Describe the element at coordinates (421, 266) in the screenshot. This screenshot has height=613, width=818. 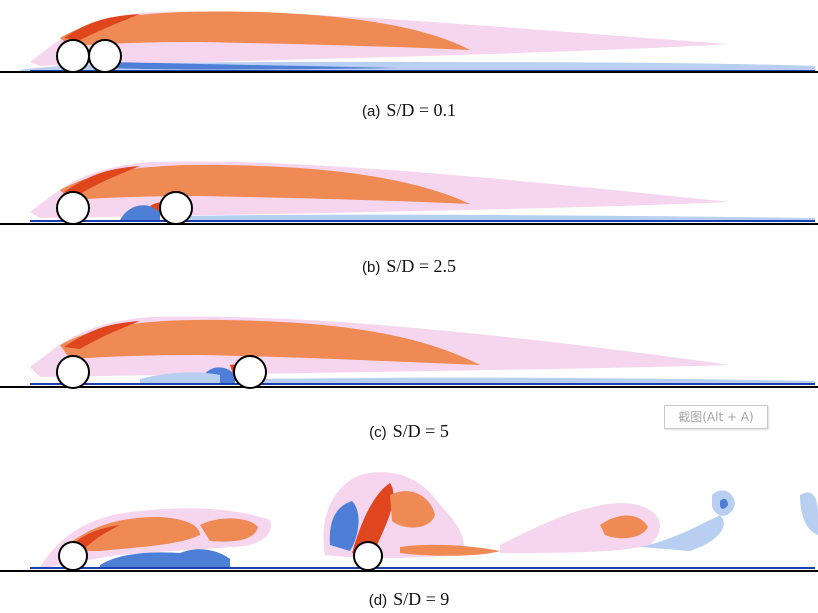
I see `caption-equation: S/D = 2.5` at that location.